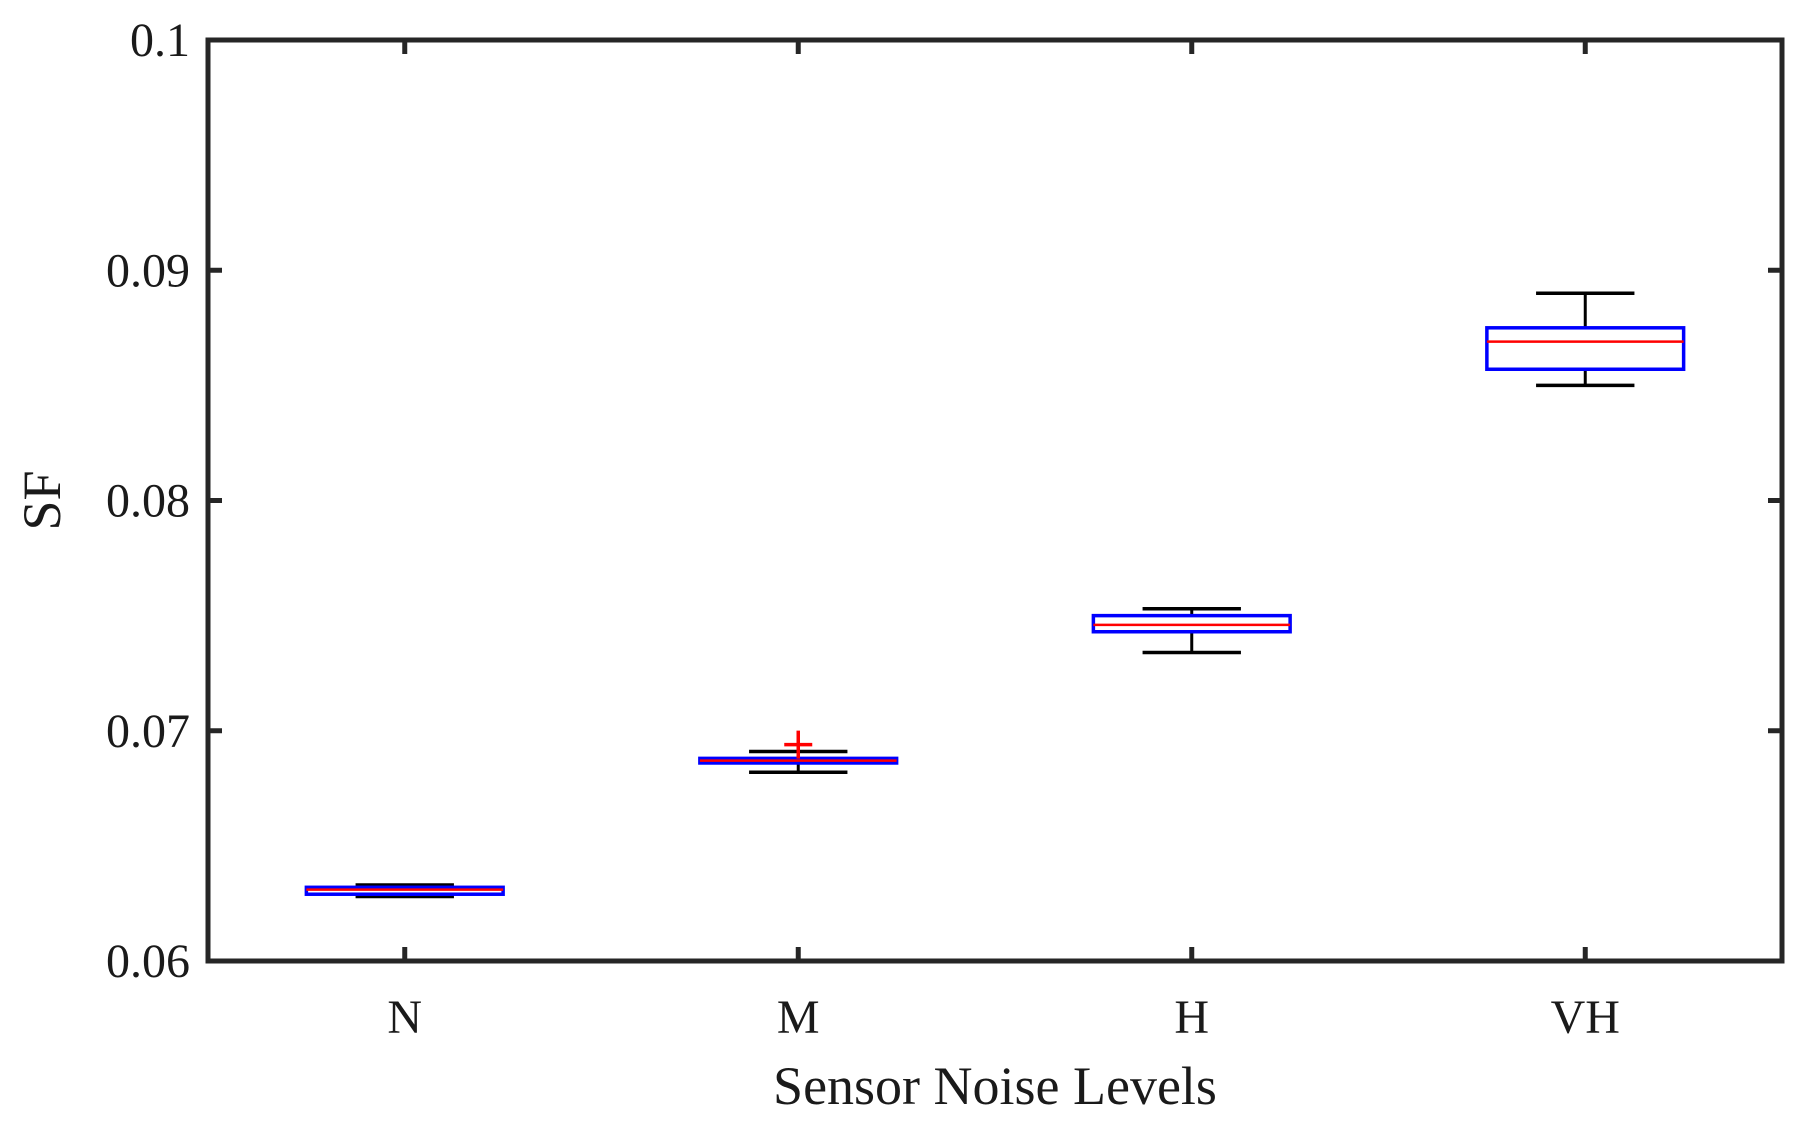  Describe the element at coordinates (148, 731) in the screenshot. I see `y-tick-label: 0.07` at that location.